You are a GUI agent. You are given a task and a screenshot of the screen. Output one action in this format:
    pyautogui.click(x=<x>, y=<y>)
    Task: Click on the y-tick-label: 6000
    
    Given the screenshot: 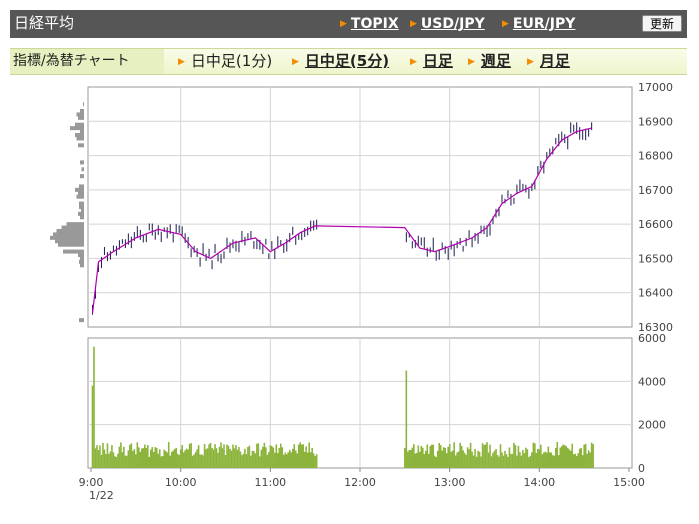 What is the action you would take?
    pyautogui.click(x=652, y=338)
    